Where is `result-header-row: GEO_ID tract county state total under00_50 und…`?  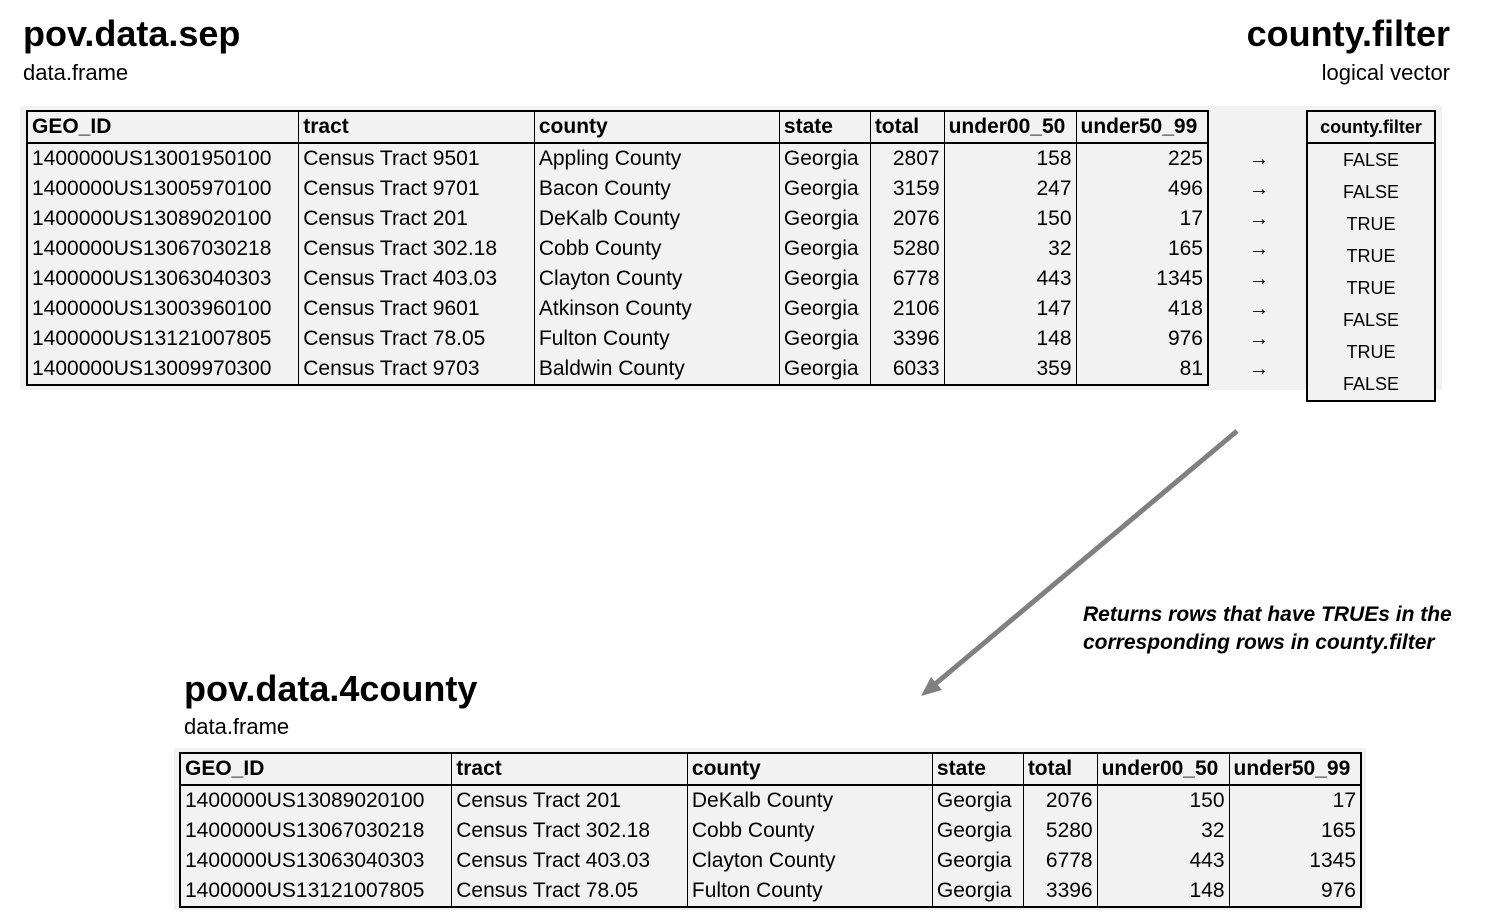
result-header-row: GEO_ID tract county state total under00_50 und… is located at coordinates (770, 769).